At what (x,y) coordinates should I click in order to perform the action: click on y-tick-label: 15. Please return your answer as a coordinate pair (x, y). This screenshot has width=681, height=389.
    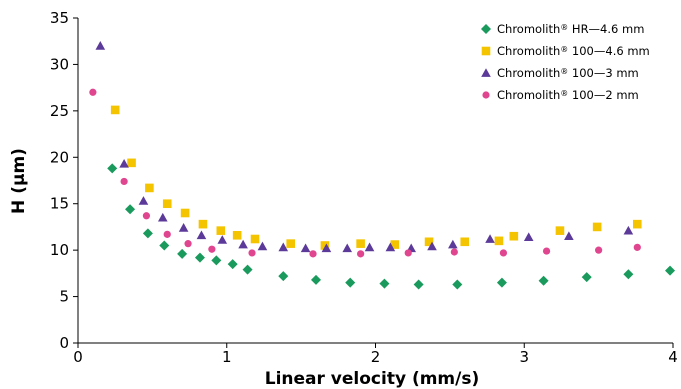
    Looking at the image, I should click on (59, 204).